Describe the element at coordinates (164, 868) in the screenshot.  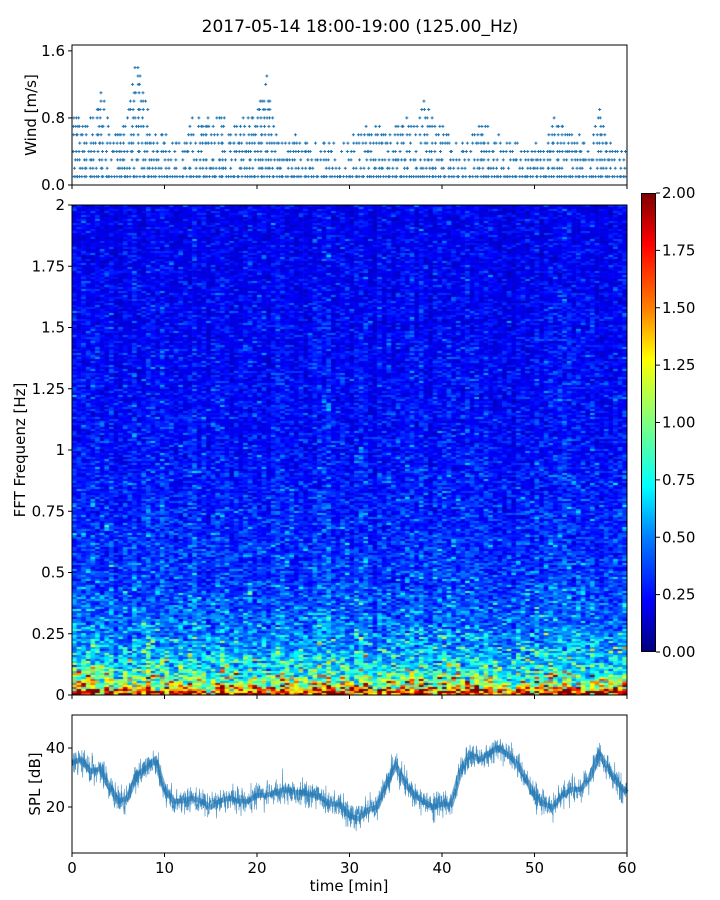
I see `x-tick-label: 10` at that location.